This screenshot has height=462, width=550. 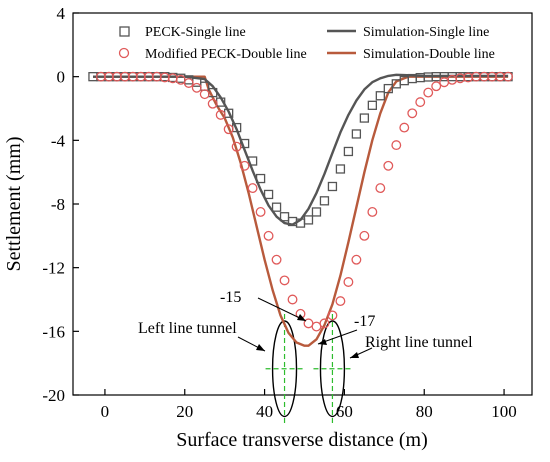 What do you see at coordinates (364, 321) in the screenshot?
I see `annotation-right-value: -17` at bounding box center [364, 321].